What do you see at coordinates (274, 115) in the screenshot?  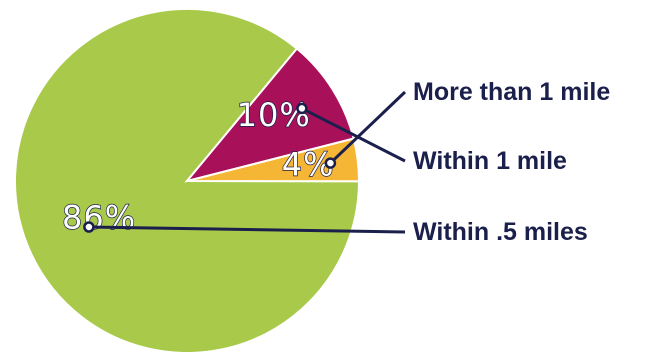 I see `percent-label-within-1-mile: 10%` at bounding box center [274, 115].